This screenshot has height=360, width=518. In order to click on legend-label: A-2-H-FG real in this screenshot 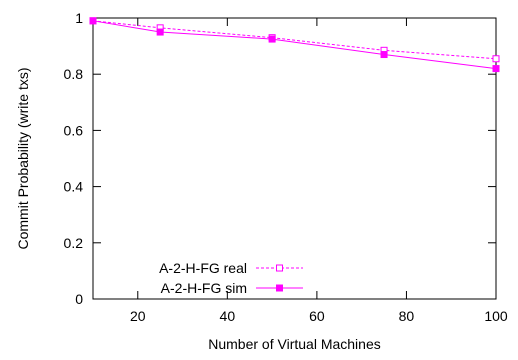, I will do `click(203, 268)`.